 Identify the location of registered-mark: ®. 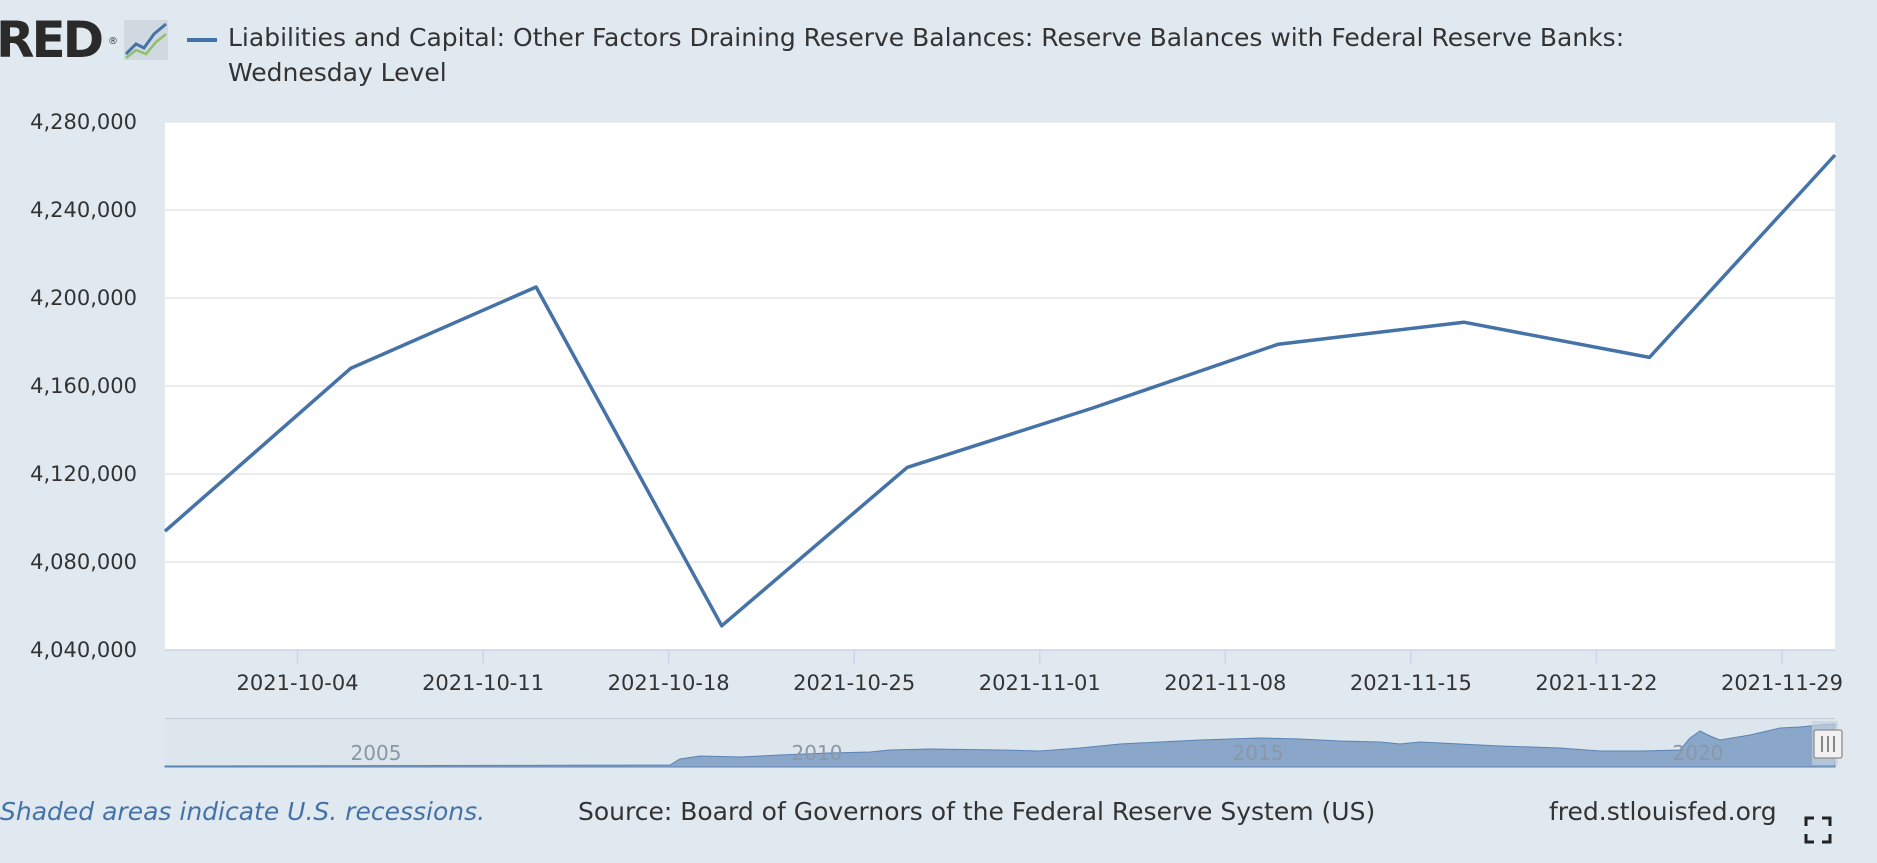
(113, 41).